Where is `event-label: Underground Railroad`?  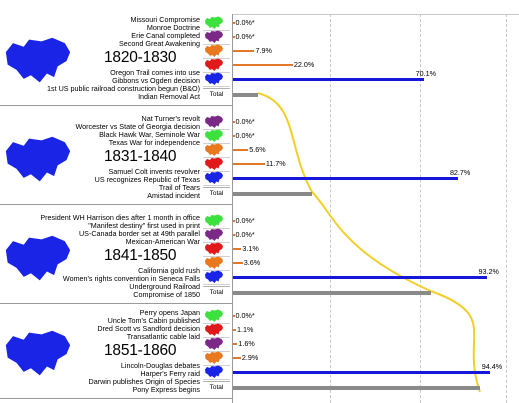
event-label: Underground Railroad is located at coordinates (164, 286).